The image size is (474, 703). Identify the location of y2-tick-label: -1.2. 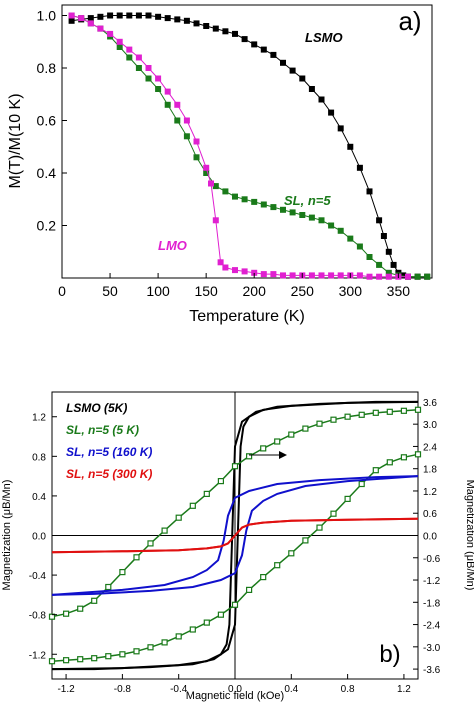
(432, 581).